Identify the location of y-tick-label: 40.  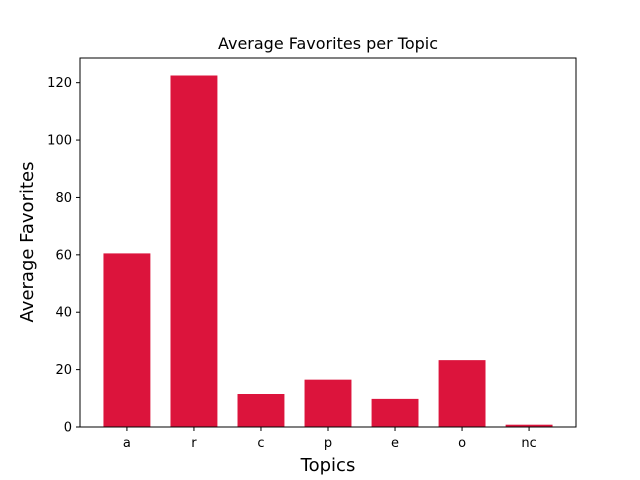
(63, 313).